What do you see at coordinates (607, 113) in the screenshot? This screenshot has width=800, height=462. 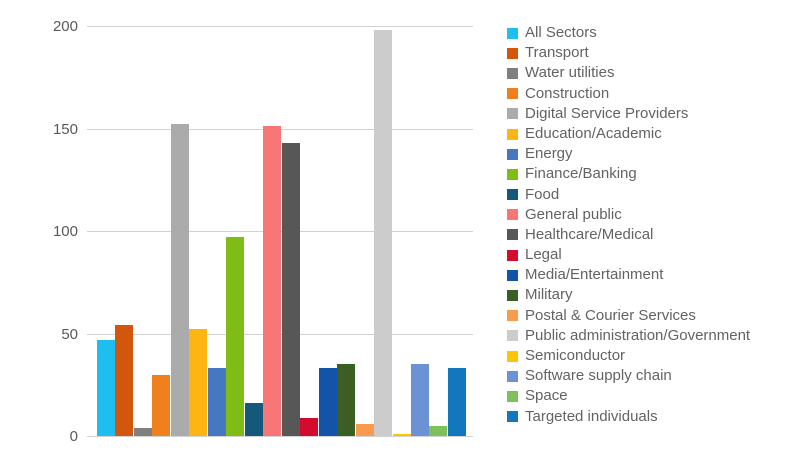 I see `legend-label: Digital Service Providers` at bounding box center [607, 113].